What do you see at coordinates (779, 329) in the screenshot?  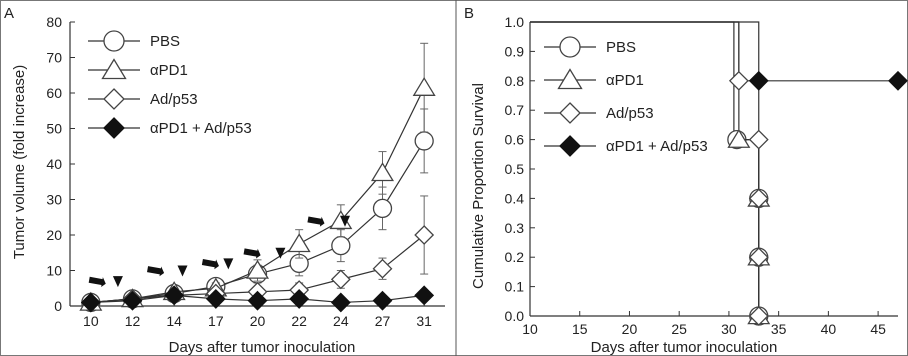 I see `x-tick-label-b: 35` at bounding box center [779, 329].